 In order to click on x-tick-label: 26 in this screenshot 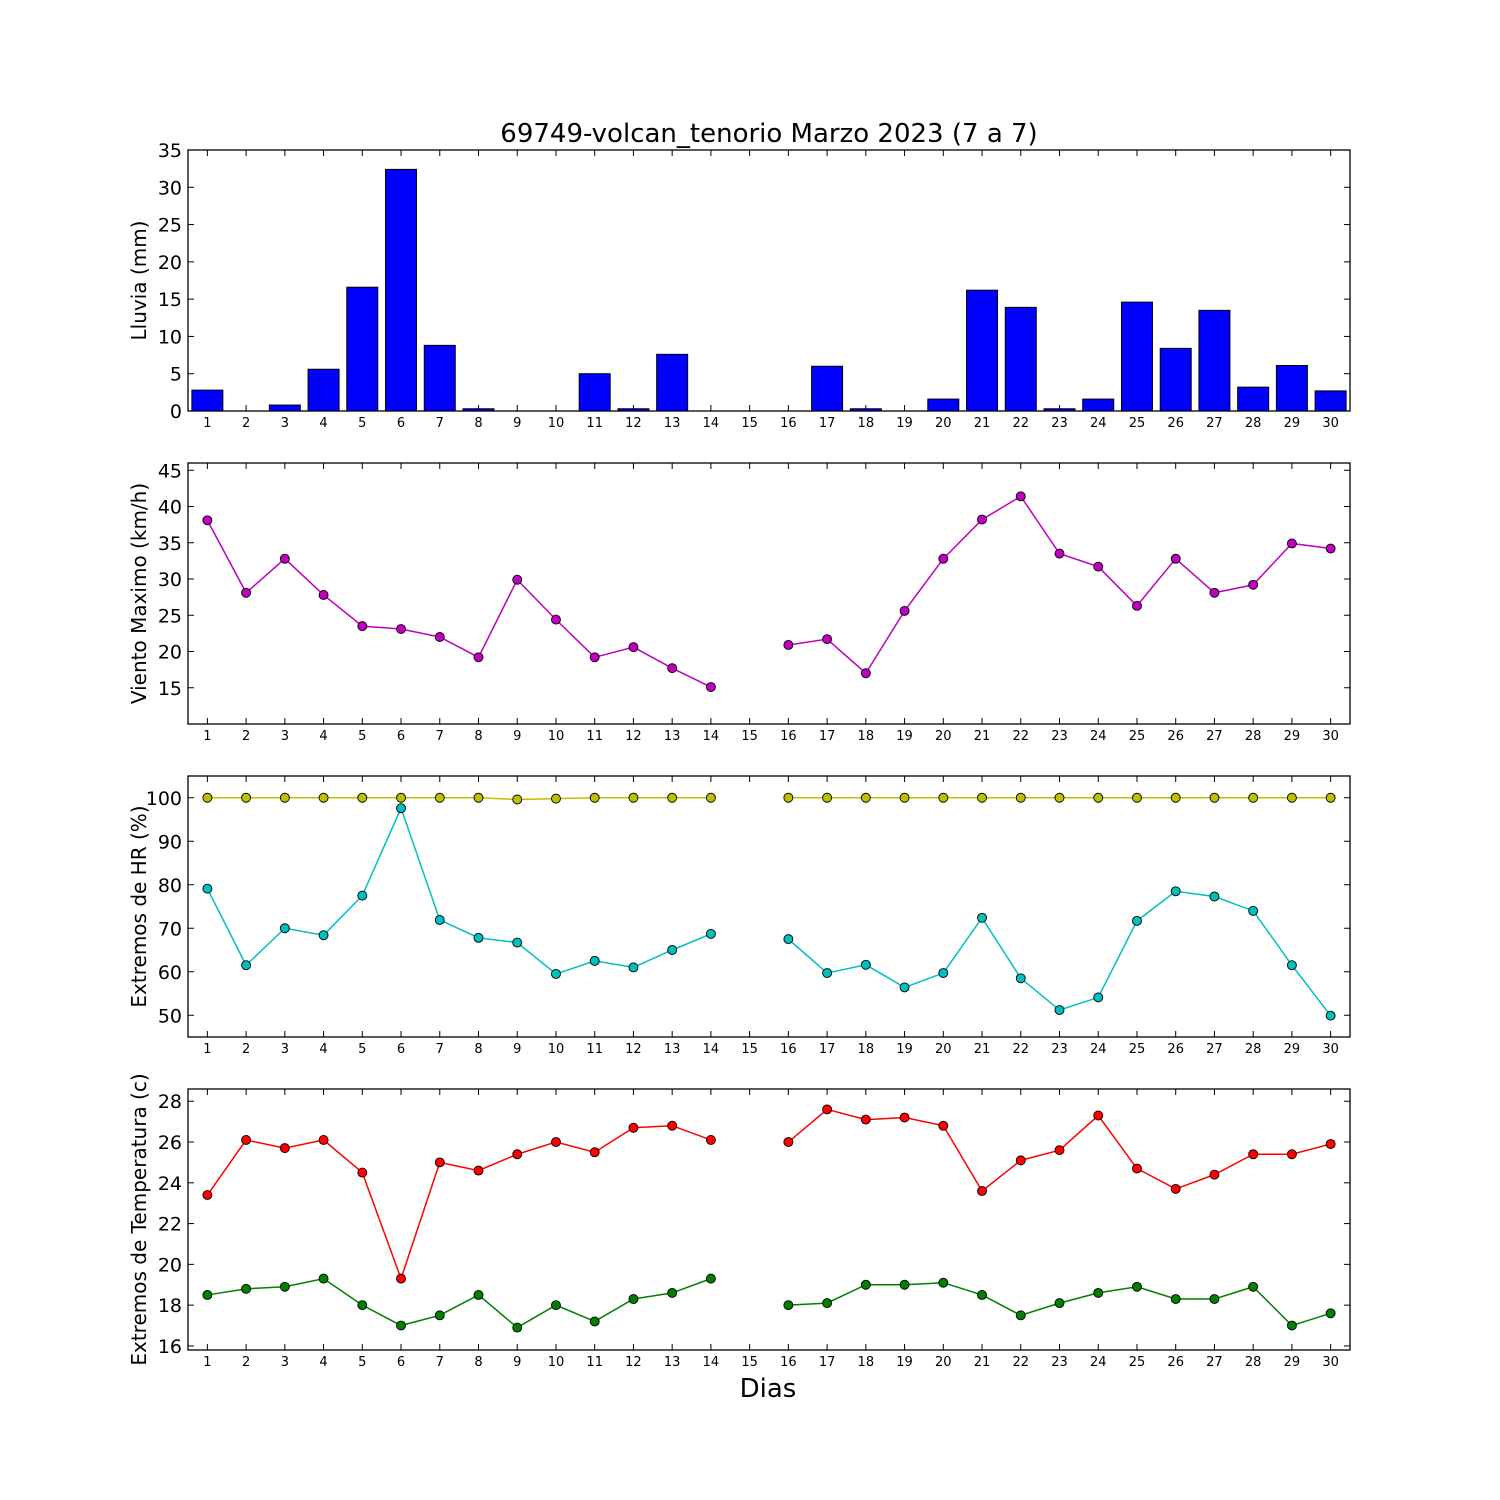, I will do `click(1175, 423)`.